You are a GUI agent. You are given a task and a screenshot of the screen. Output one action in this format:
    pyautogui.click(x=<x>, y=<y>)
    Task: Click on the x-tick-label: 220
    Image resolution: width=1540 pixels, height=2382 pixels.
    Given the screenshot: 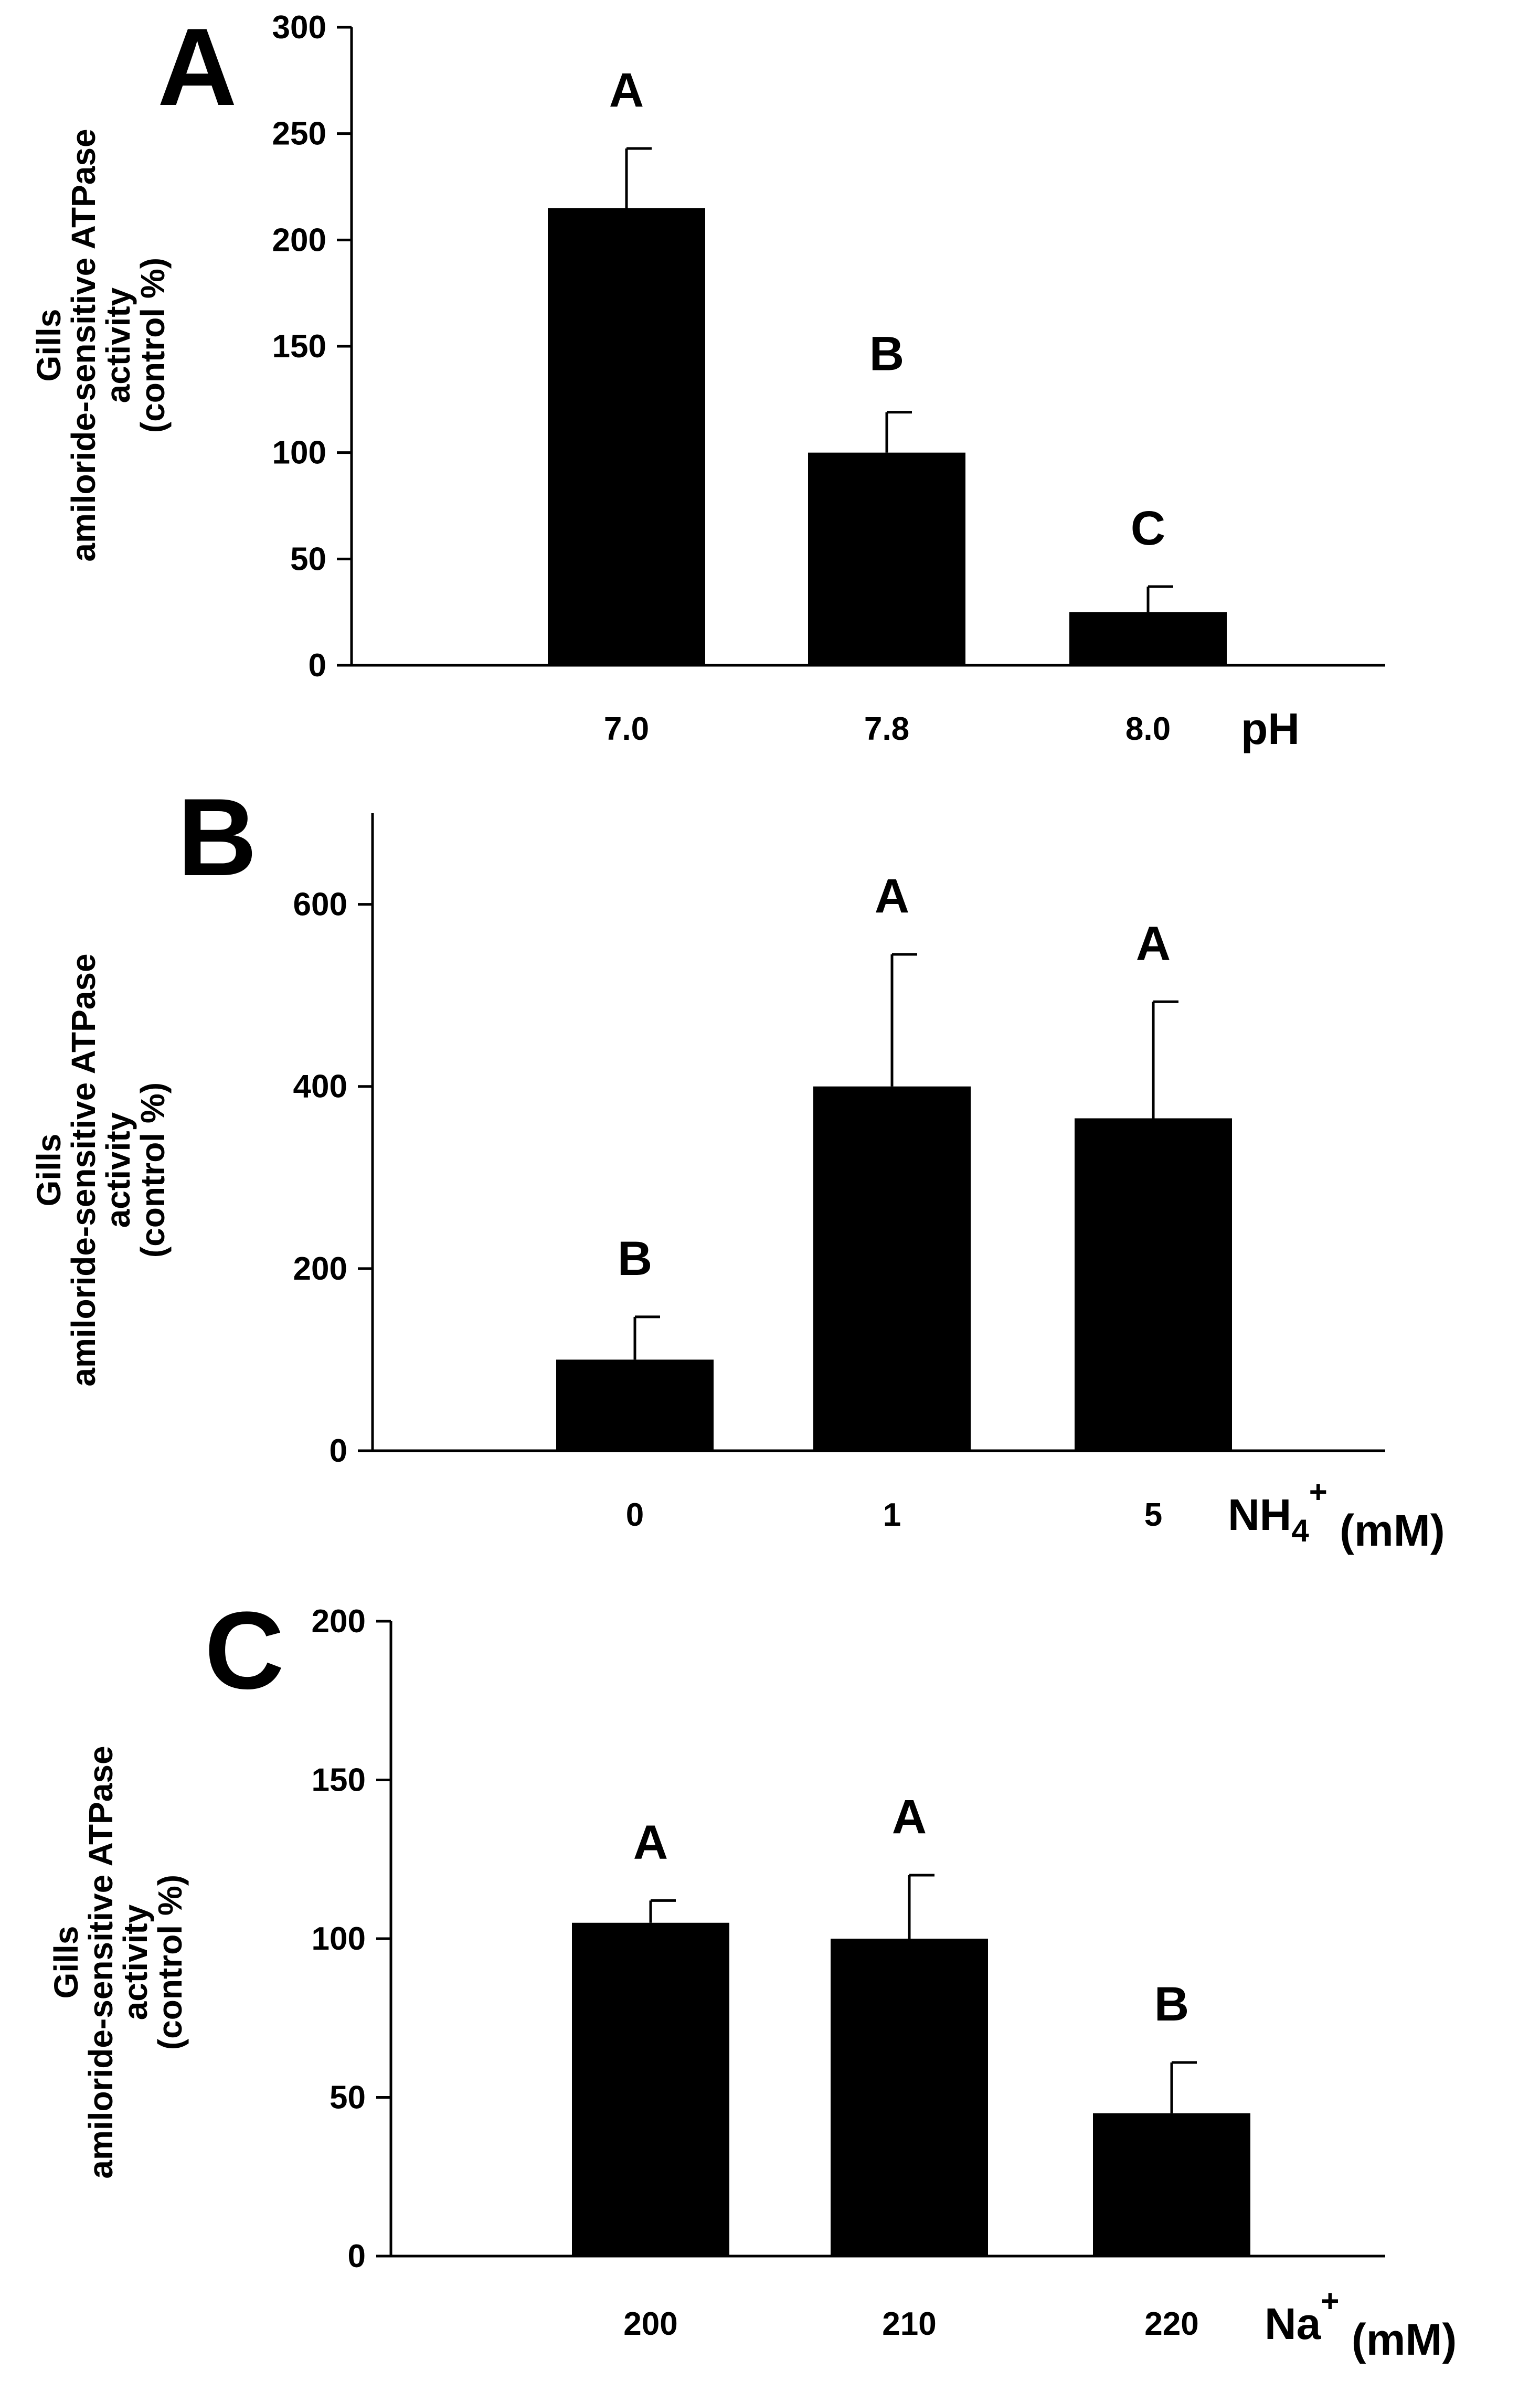 What is the action you would take?
    pyautogui.click(x=1171, y=2324)
    